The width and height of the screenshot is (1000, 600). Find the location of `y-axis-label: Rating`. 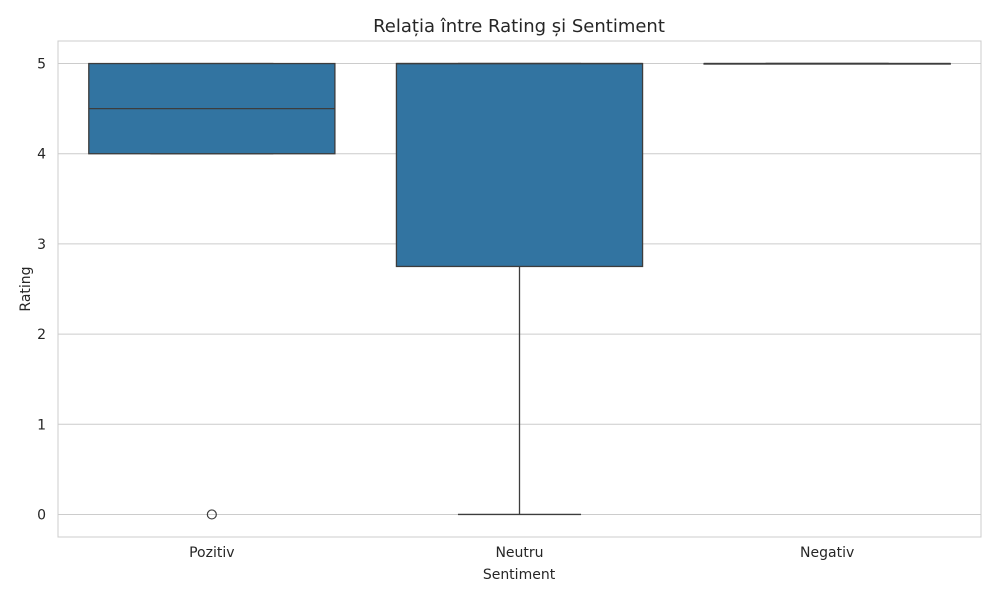

y-axis-label: Rating is located at coordinates (26, 288).